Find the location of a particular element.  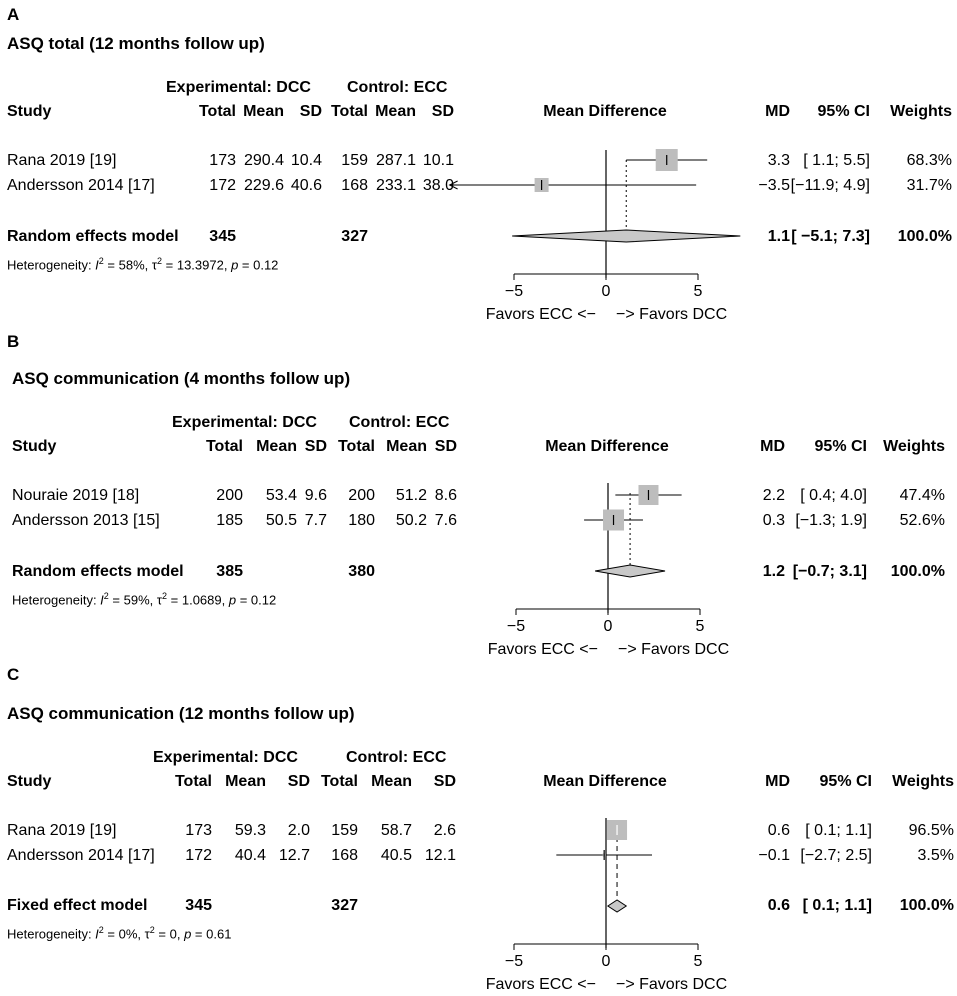

x-tick-label: −5 is located at coordinates (516, 626).